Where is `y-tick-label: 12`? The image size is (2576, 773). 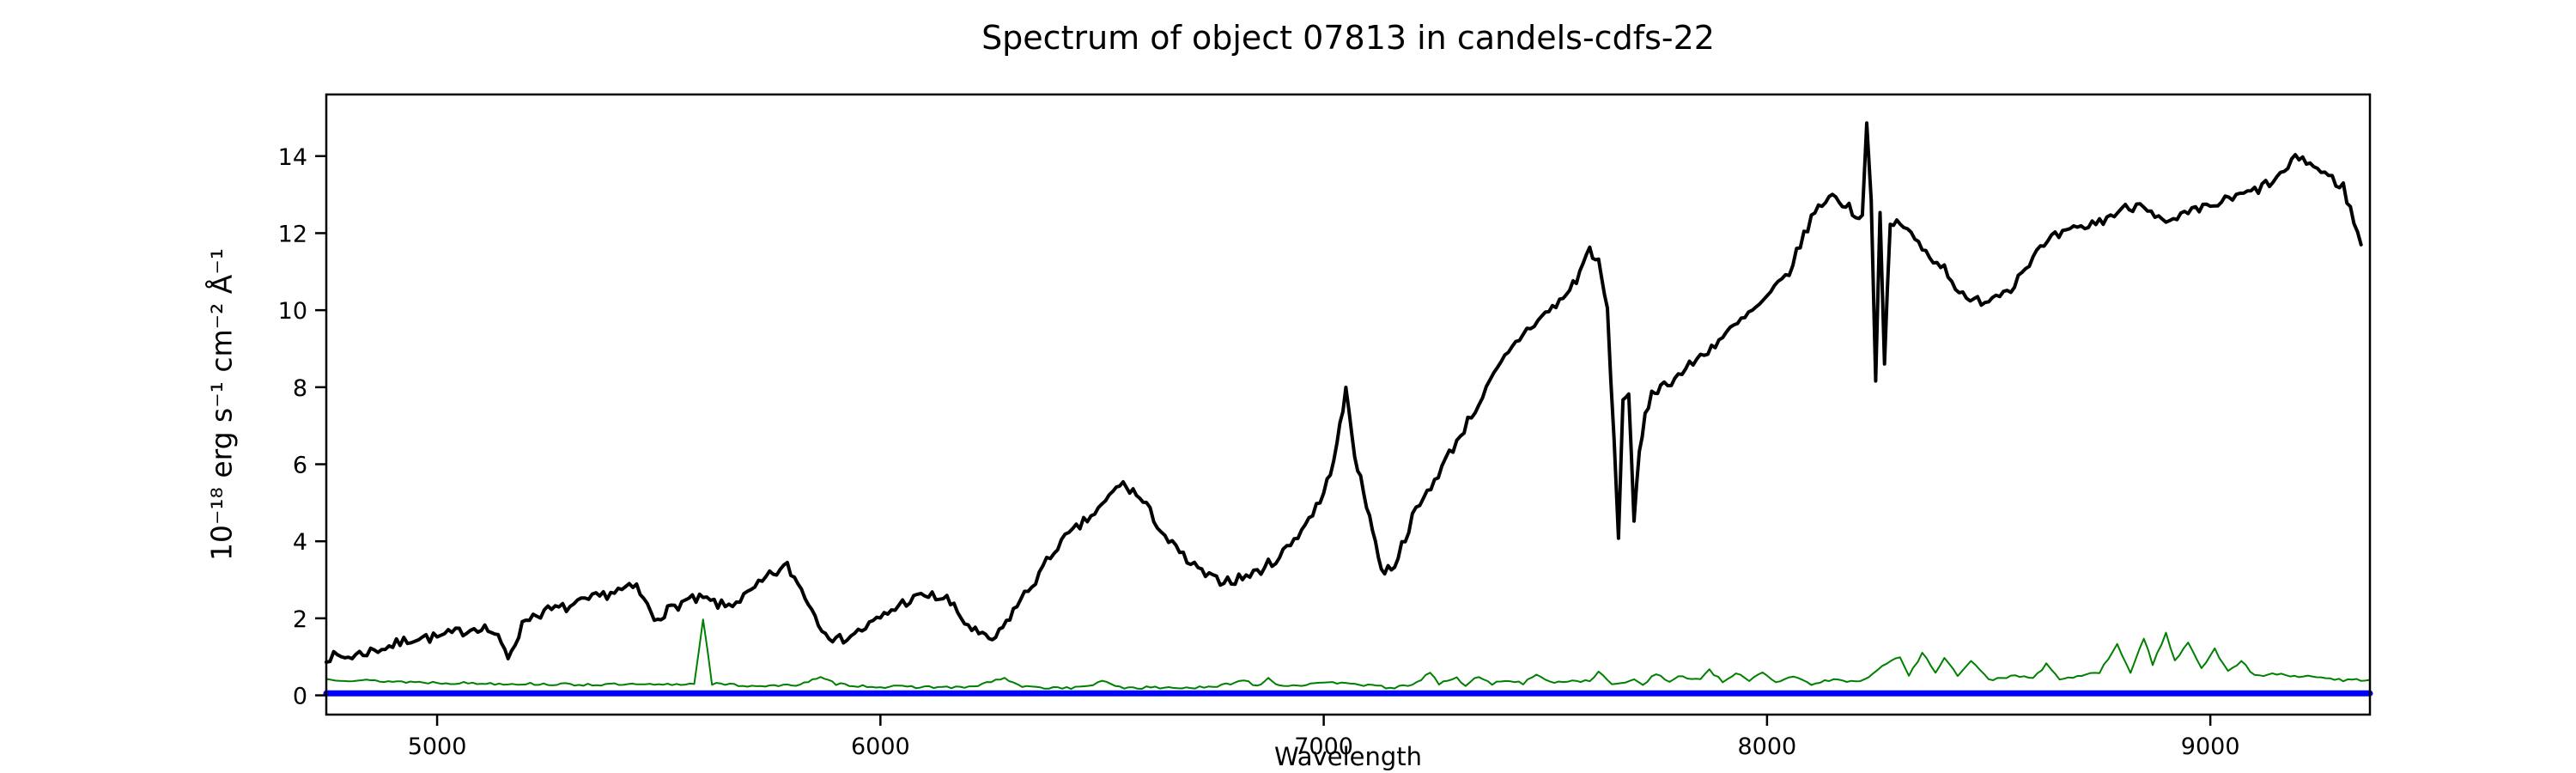
y-tick-label: 12 is located at coordinates (292, 234).